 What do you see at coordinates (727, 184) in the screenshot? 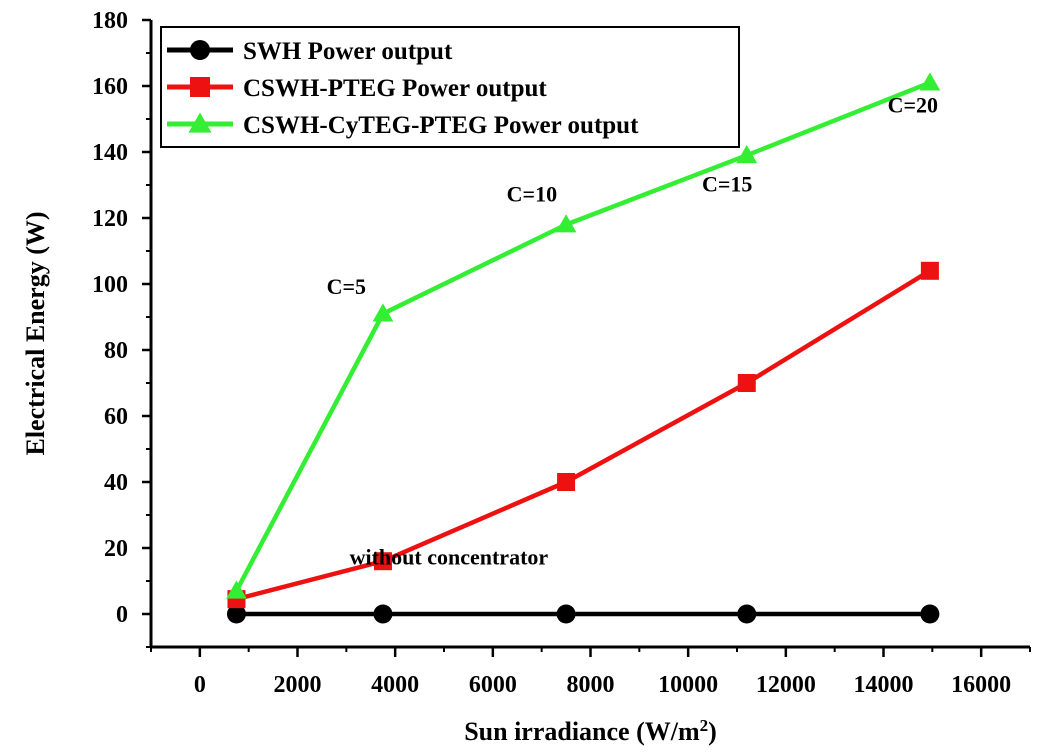
I see `annotation: C=15` at bounding box center [727, 184].